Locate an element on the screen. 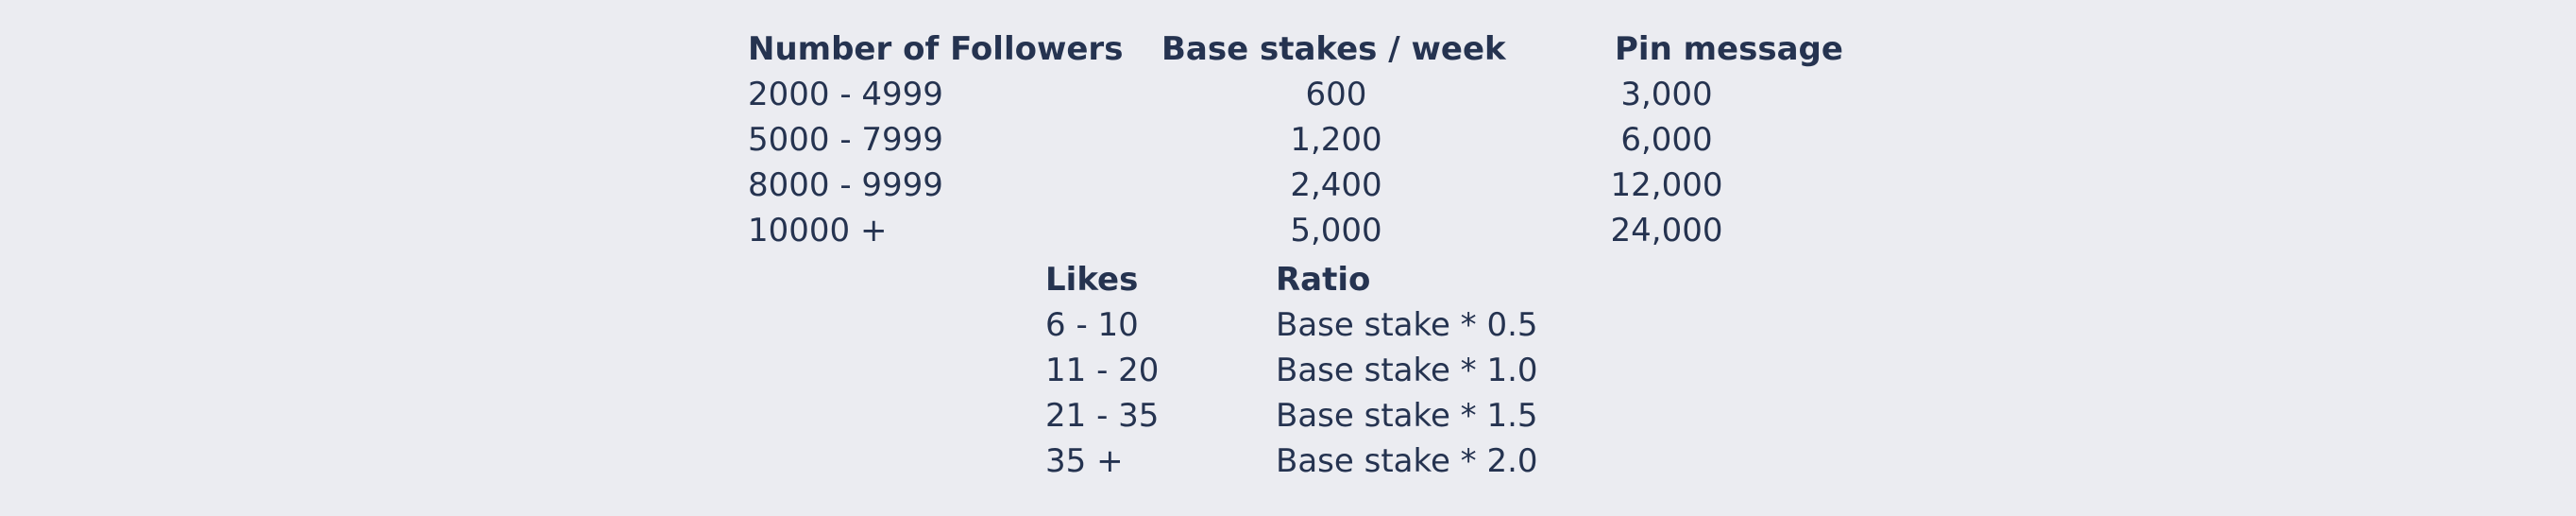  base-stake-cell: 2,400 is located at coordinates (1336, 185).